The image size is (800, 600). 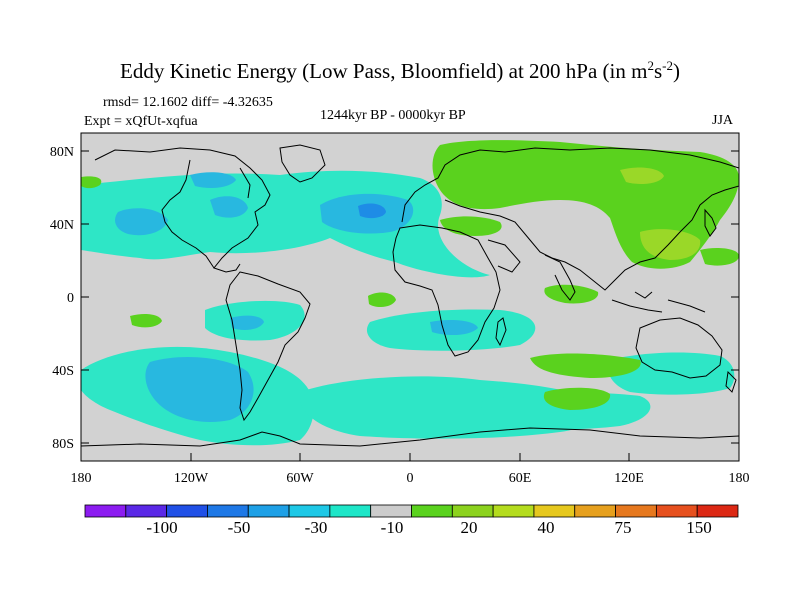 What do you see at coordinates (199, 389) in the screenshot?
I see `south-pacific-core` at bounding box center [199, 389].